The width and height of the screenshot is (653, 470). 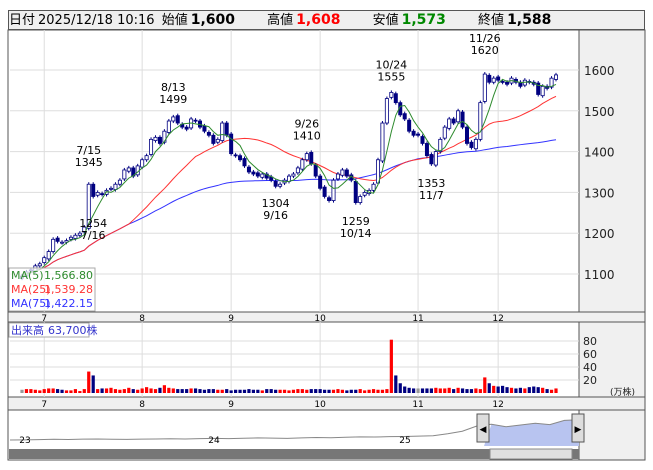 What do you see at coordinates (24, 441) in the screenshot?
I see `navigator-year-label: 23` at bounding box center [24, 441].